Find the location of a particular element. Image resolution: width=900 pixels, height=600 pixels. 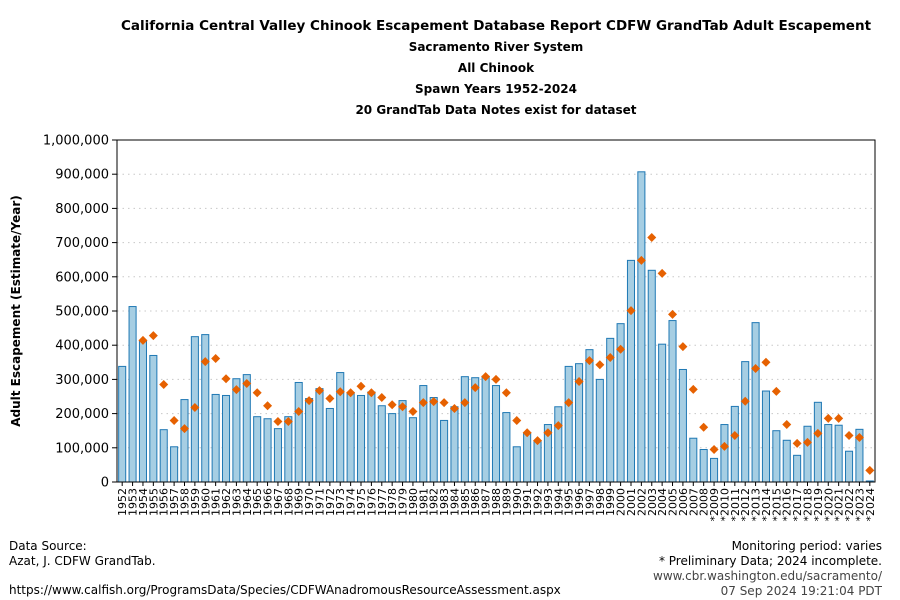

bar-1963 is located at coordinates (236, 430).